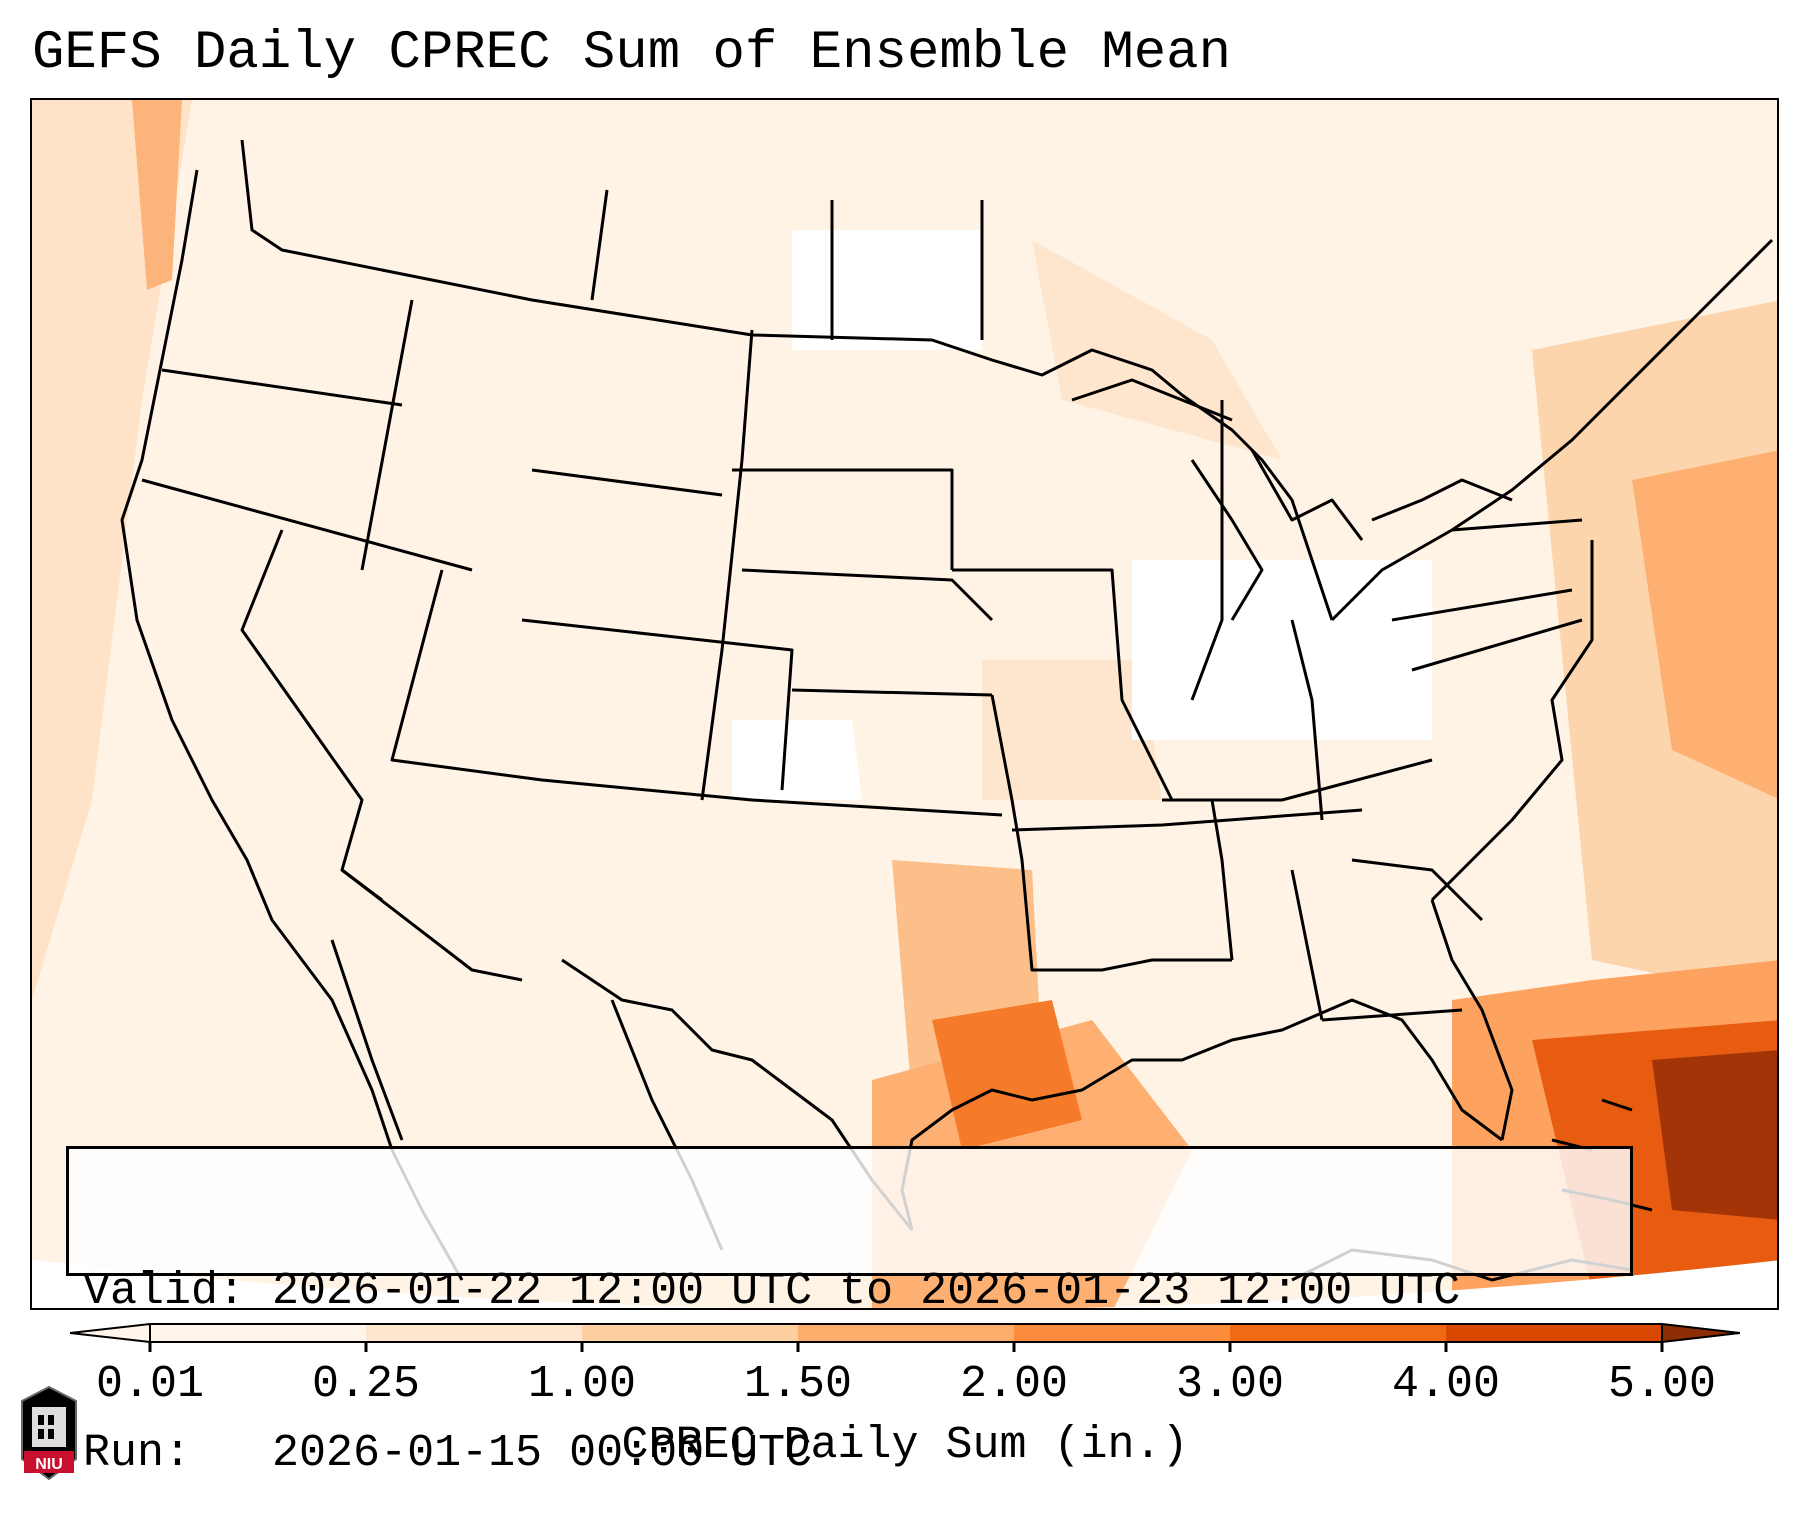 The image size is (1803, 1535). What do you see at coordinates (49, 1464) in the screenshot?
I see `svg-text: NIU` at bounding box center [49, 1464].